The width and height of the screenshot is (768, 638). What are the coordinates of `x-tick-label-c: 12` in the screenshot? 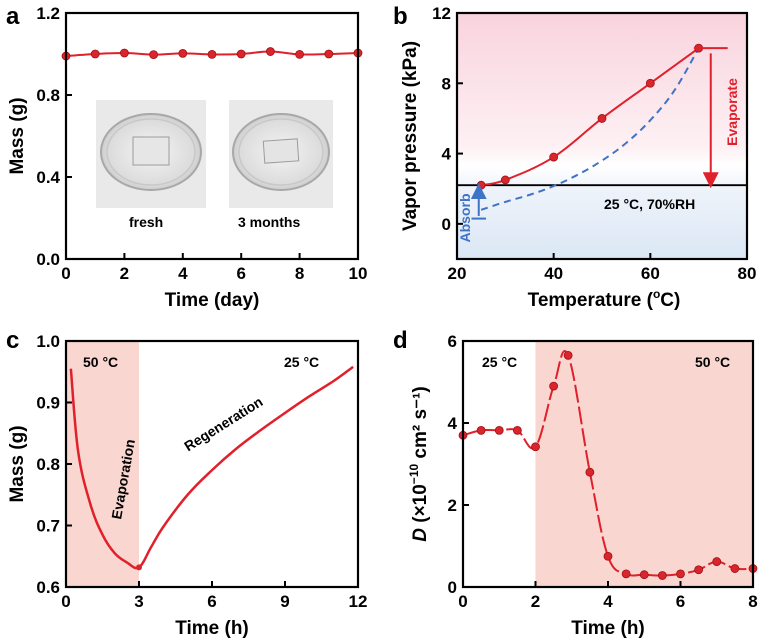 It's located at (358, 601).